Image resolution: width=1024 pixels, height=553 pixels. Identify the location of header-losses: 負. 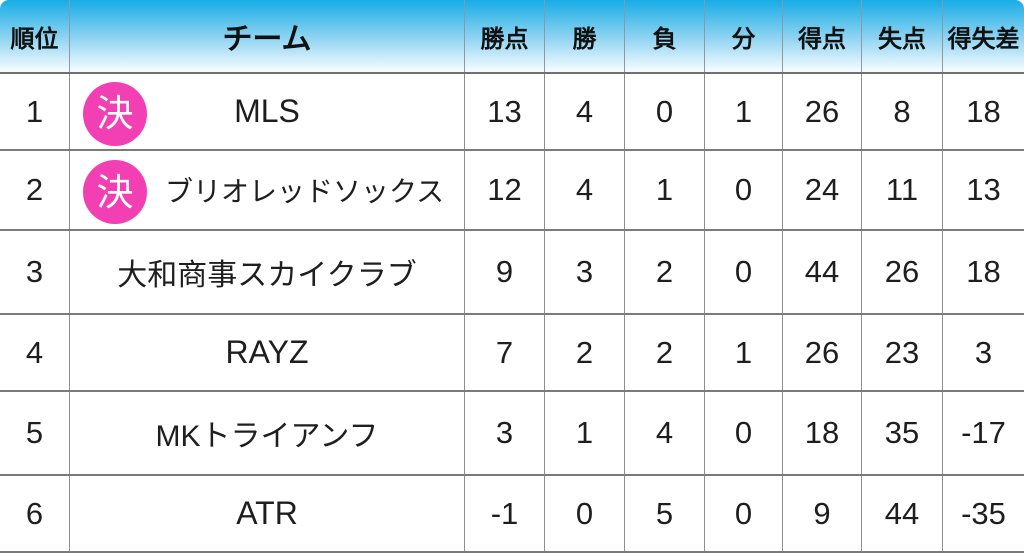
(665, 36).